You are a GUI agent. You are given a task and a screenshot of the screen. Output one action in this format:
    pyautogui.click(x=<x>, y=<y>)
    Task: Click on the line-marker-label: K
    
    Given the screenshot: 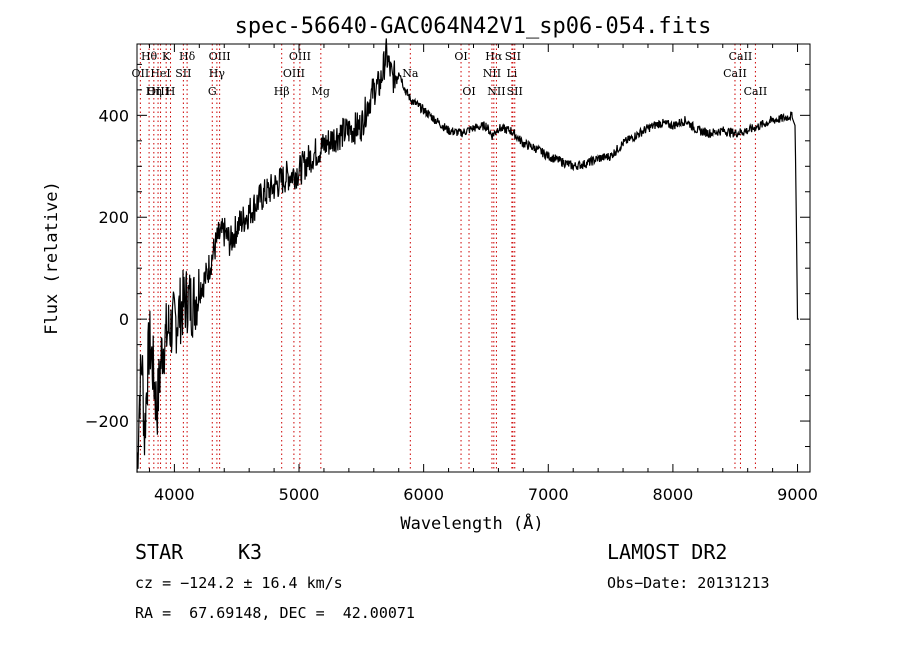 What is the action you would take?
    pyautogui.click(x=166, y=56)
    